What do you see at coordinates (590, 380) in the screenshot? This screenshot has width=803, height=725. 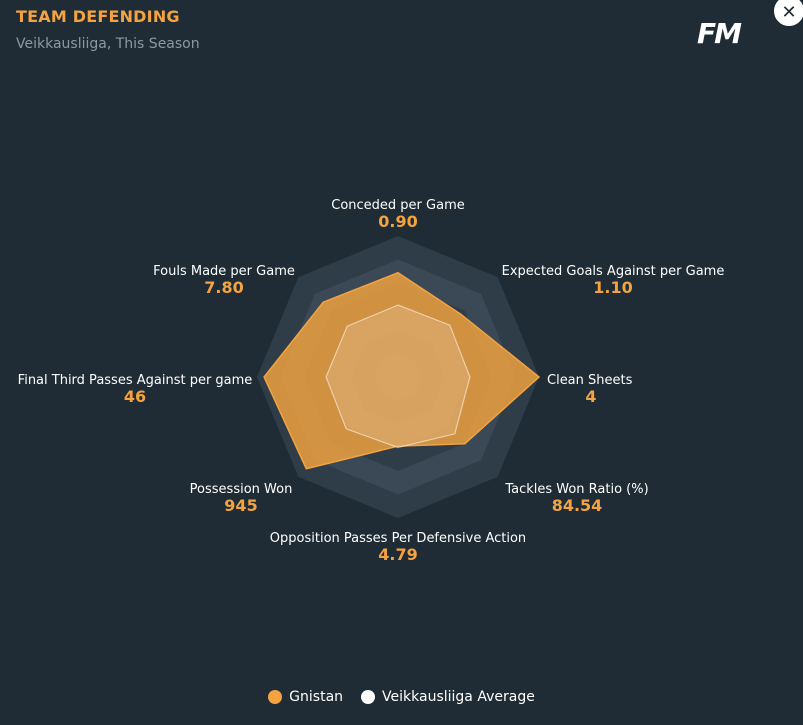 I see `axis-label-2: Clean Sheets` at bounding box center [590, 380].